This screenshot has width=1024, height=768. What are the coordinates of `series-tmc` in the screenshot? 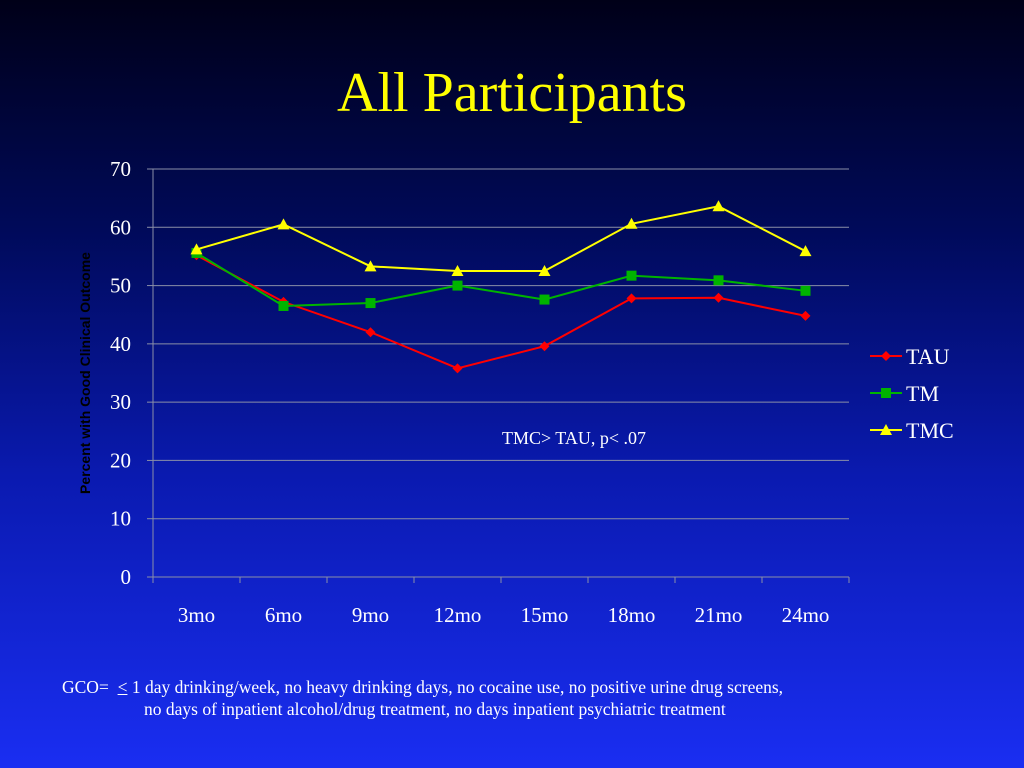 It's located at (501, 238).